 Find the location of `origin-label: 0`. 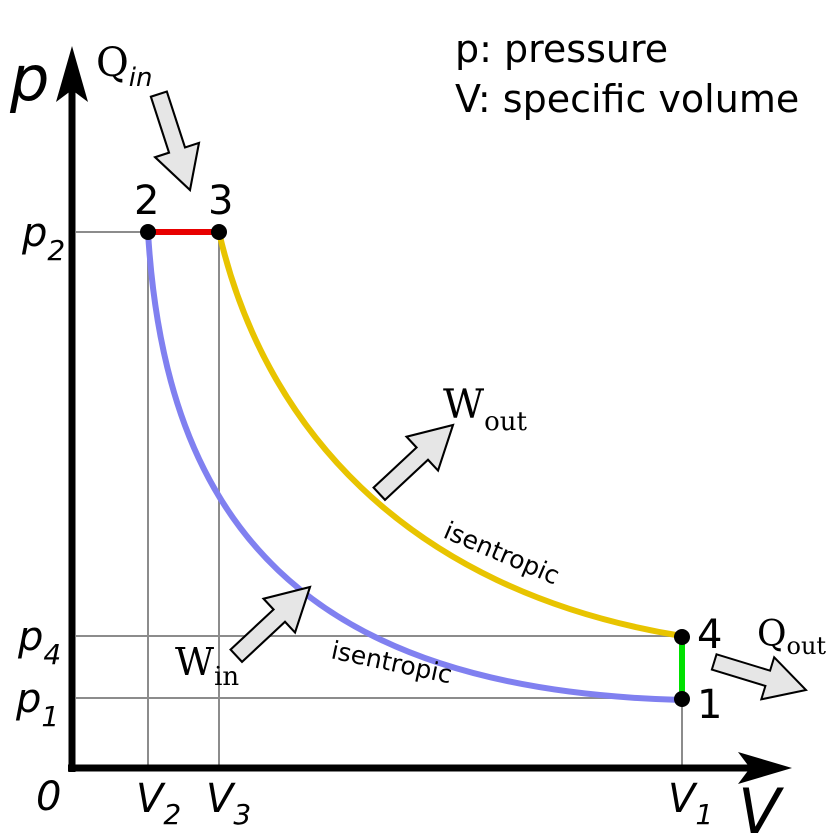

origin-label: 0 is located at coordinates (48, 797).